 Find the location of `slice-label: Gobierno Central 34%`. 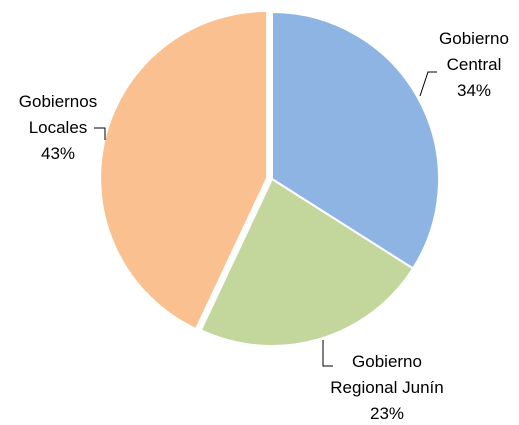

slice-label: Gobierno Central 34% is located at coordinates (466, 65).